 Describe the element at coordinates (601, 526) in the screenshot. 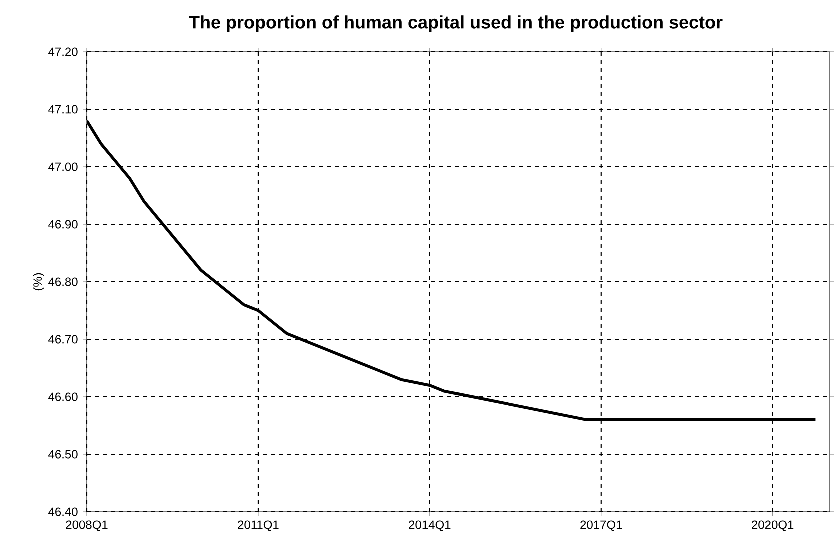

I see `x-tick-label: 2017Q1` at that location.